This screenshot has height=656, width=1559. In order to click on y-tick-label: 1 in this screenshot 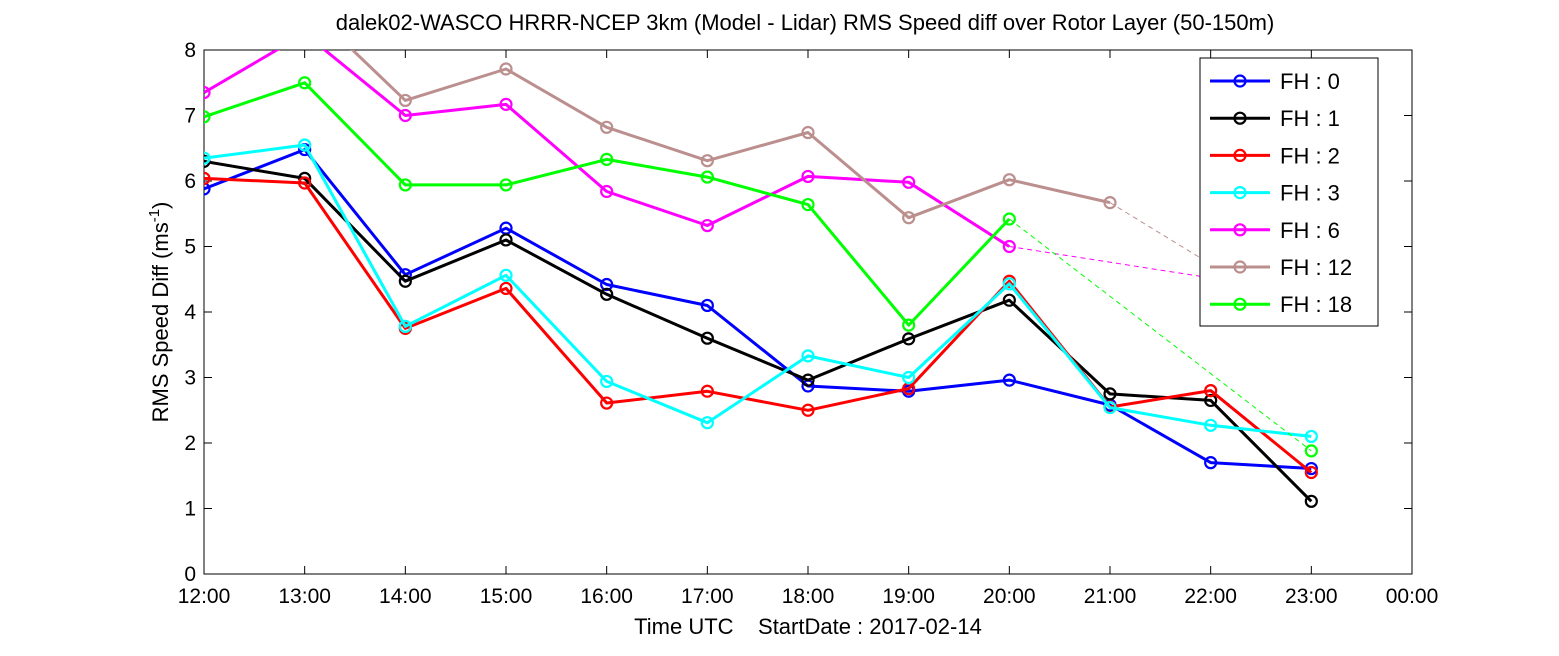, I will do `click(190, 509)`.